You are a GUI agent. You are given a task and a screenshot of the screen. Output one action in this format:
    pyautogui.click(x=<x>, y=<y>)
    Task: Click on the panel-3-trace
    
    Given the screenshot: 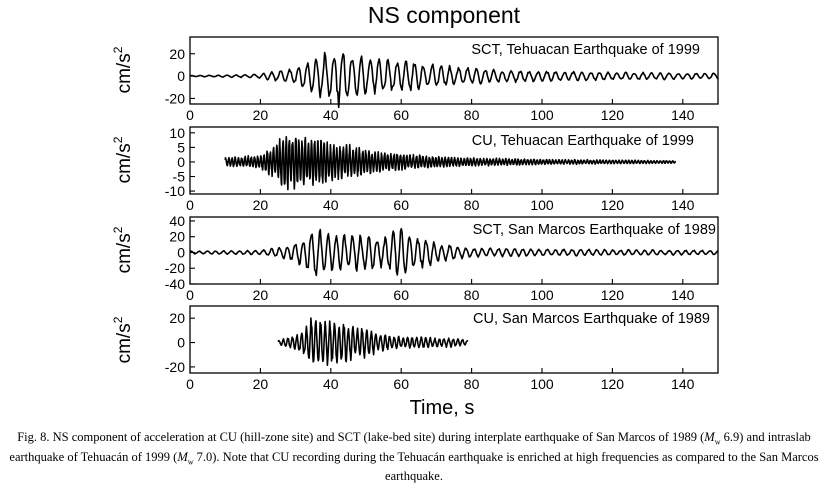 What is the action you would take?
    pyautogui.click(x=454, y=252)
    